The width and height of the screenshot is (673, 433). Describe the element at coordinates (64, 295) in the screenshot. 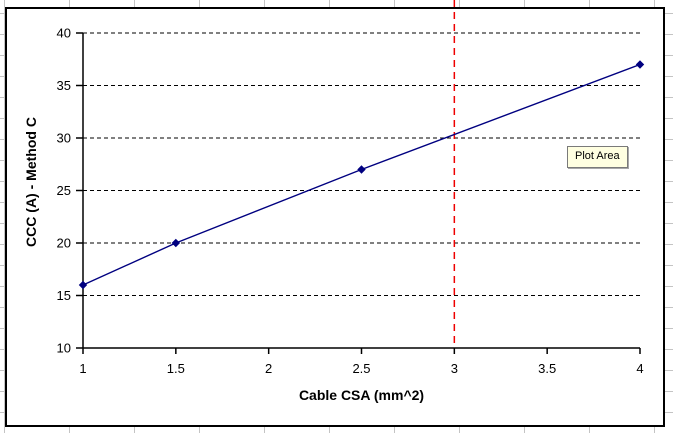

I see `y-tick-label: 15` at that location.